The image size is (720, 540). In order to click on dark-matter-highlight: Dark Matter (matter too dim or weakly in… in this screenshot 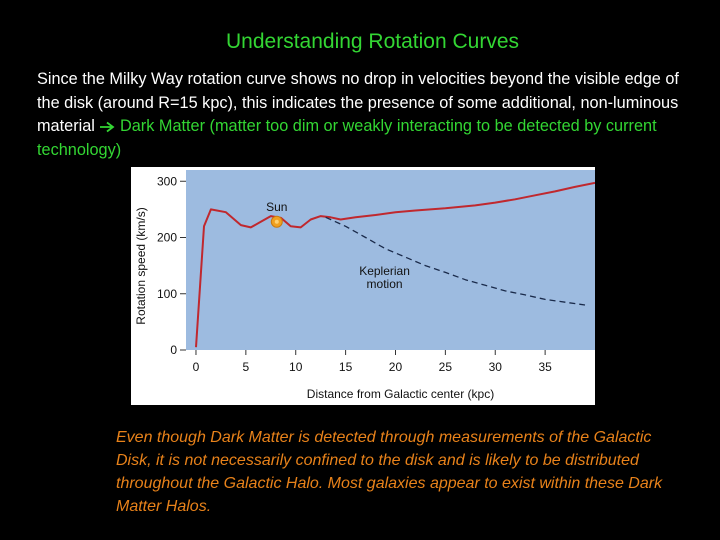, I will do `click(347, 138)`.